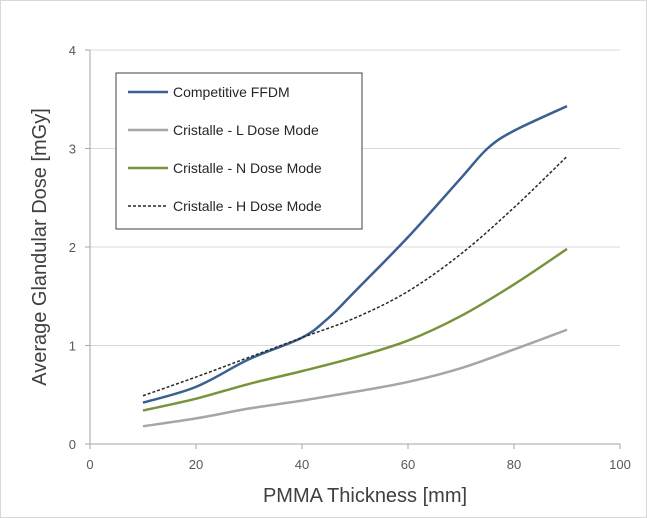  I want to click on x-tick-label: 40, so click(302, 464).